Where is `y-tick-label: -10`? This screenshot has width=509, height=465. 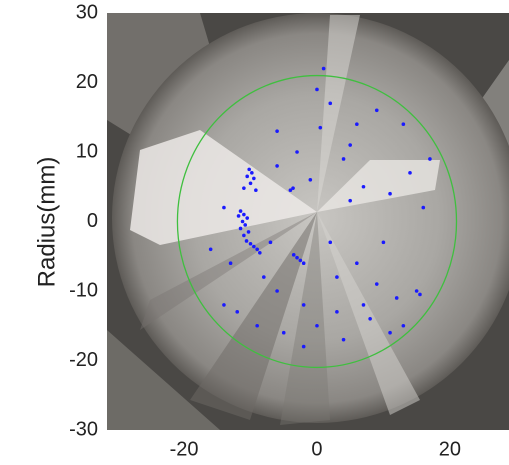 y-tick-label: -10 is located at coordinates (83, 290).